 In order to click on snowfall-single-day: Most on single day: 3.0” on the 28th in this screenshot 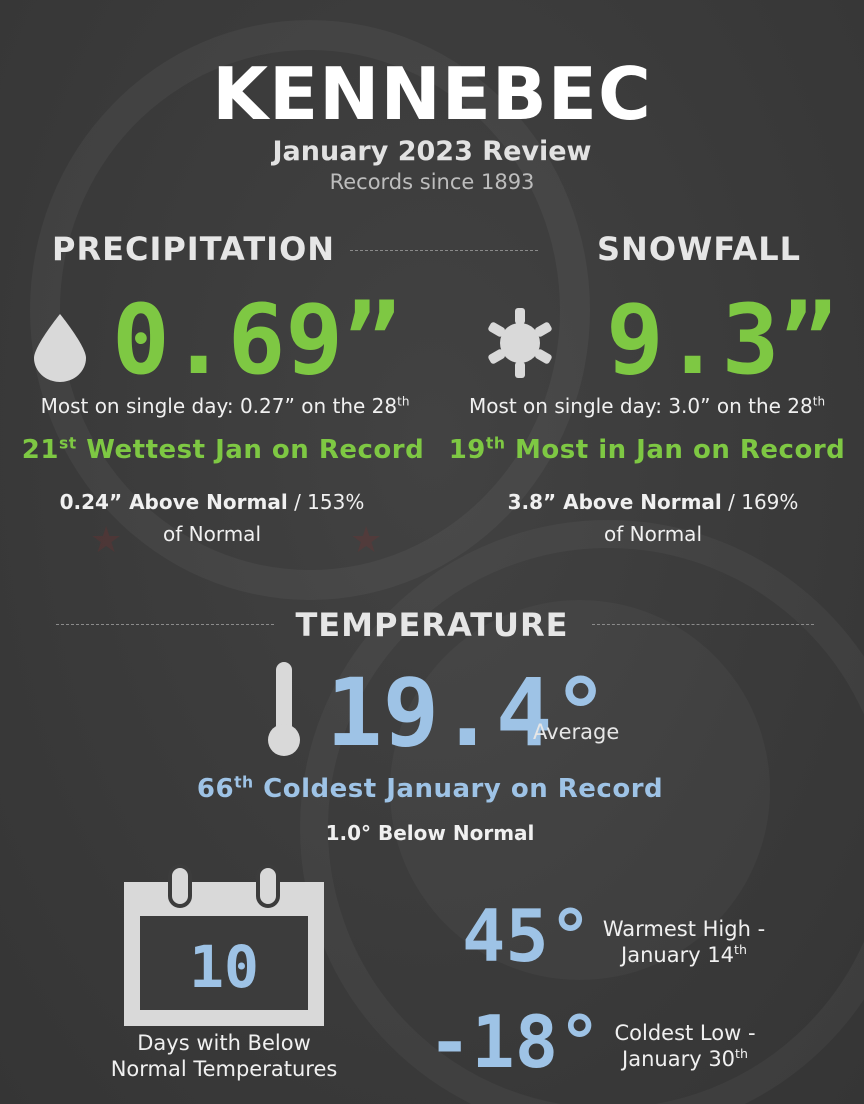, I will do `click(647, 406)`.